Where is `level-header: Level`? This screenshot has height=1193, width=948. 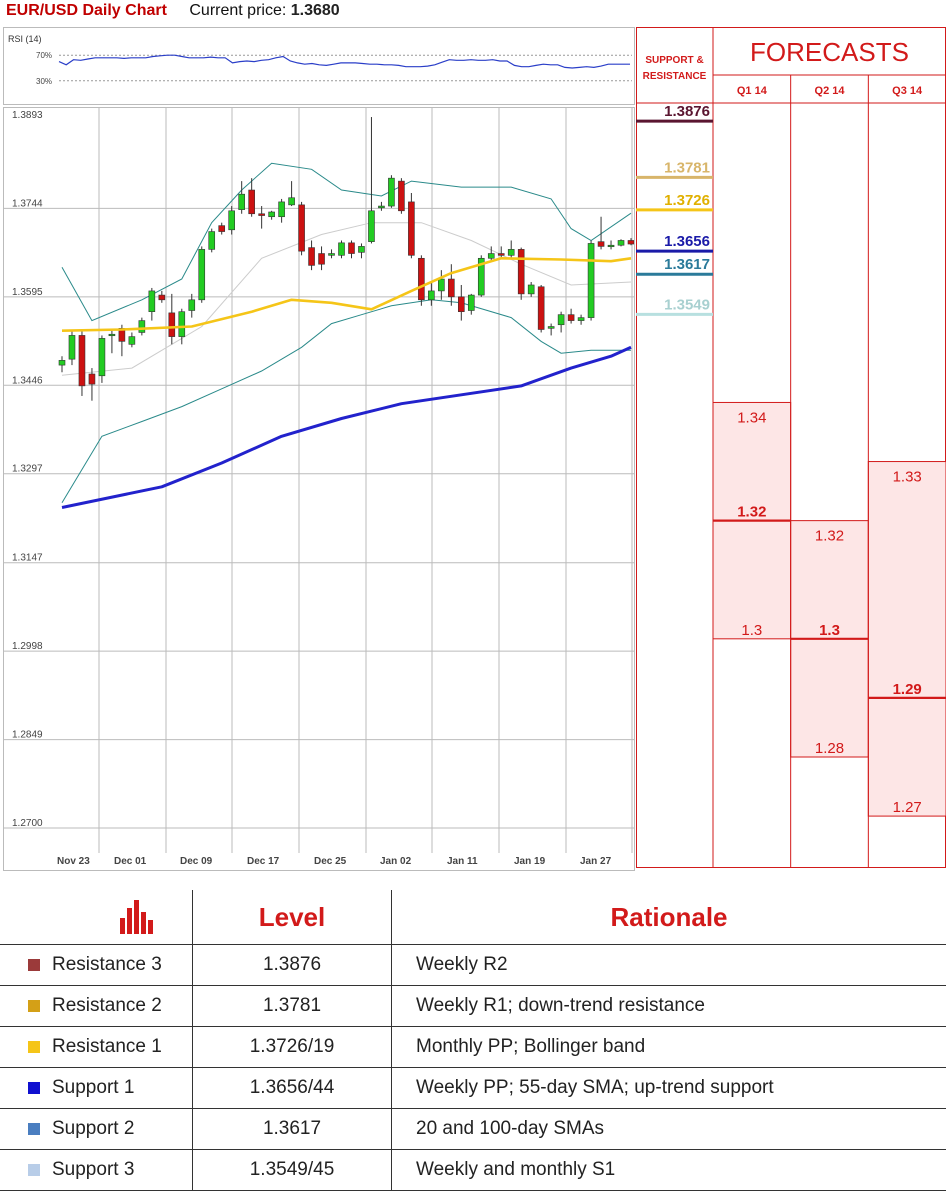 level-header: Level is located at coordinates (292, 917).